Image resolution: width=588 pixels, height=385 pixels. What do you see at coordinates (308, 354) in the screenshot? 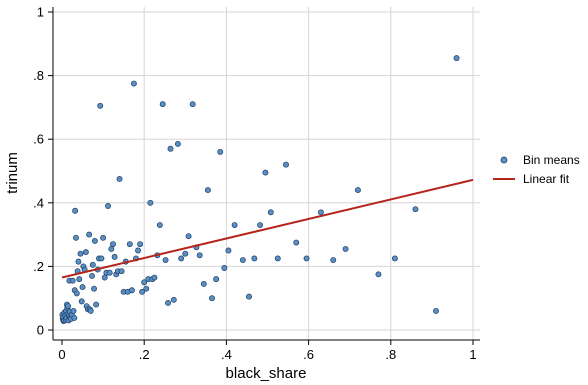
I see `x-tick-label: .6` at bounding box center [308, 354].